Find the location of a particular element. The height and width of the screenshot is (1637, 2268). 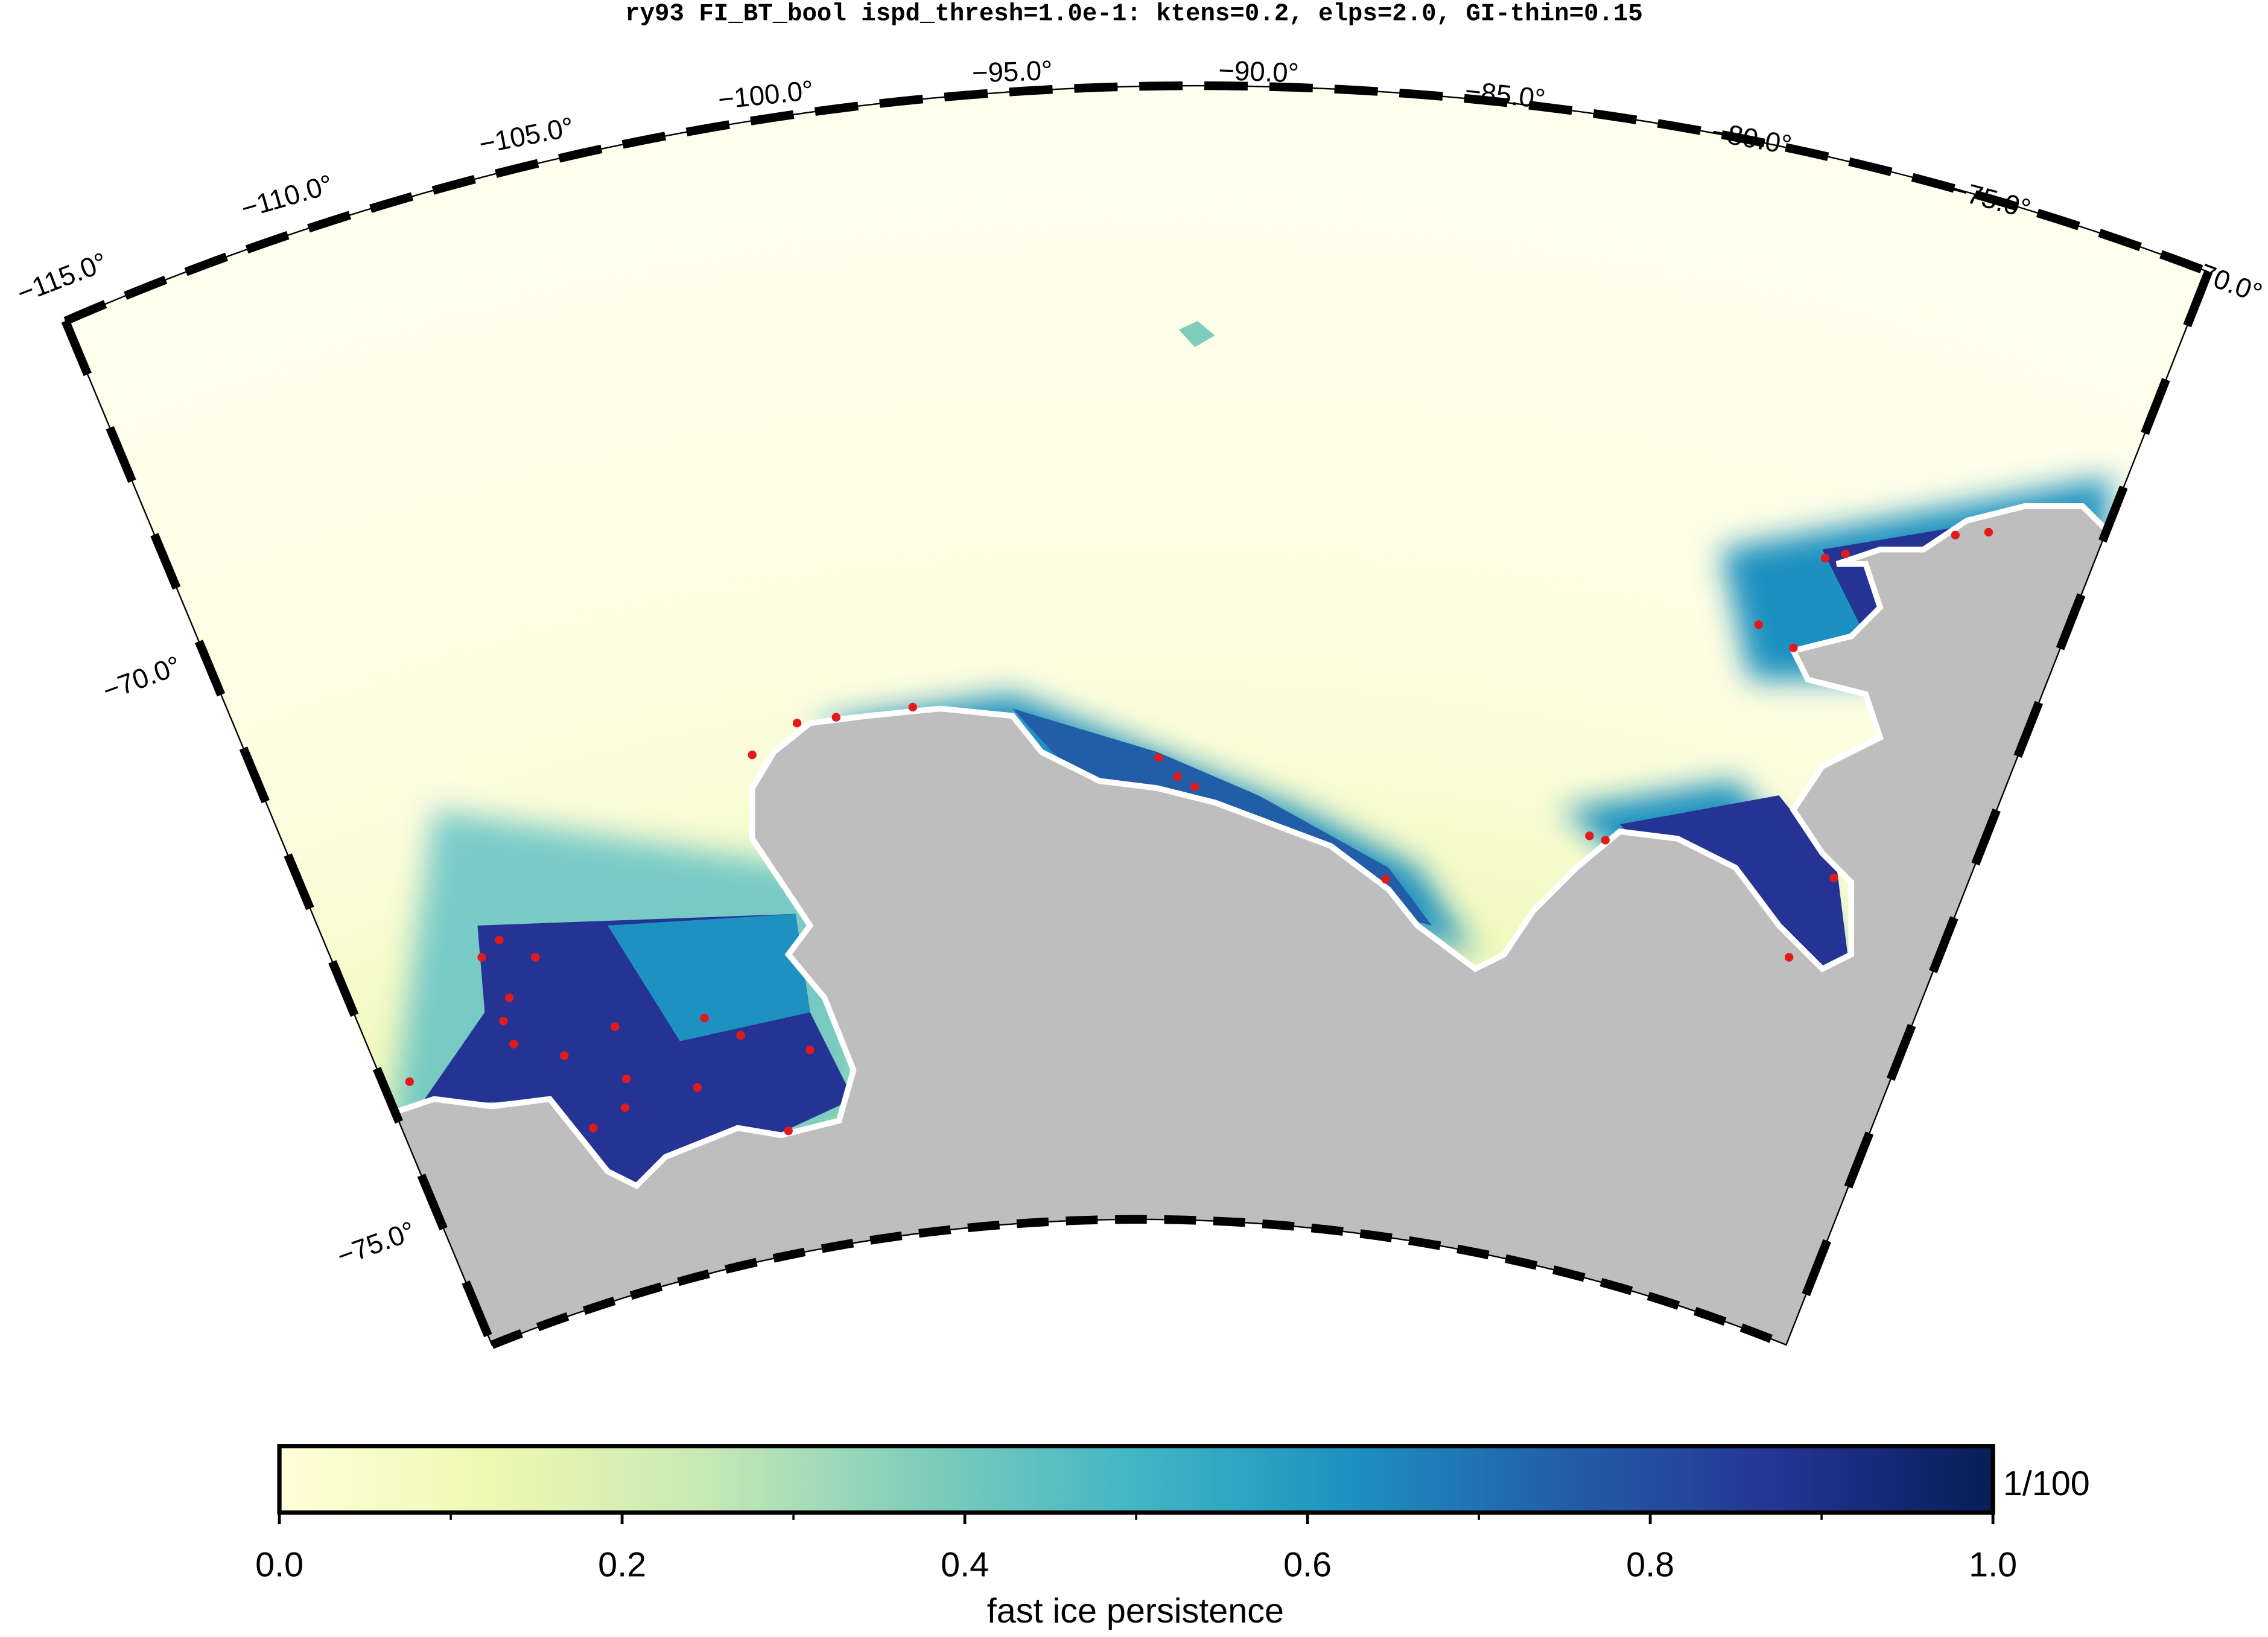

lon-label: −110.0° is located at coordinates (287, 196).